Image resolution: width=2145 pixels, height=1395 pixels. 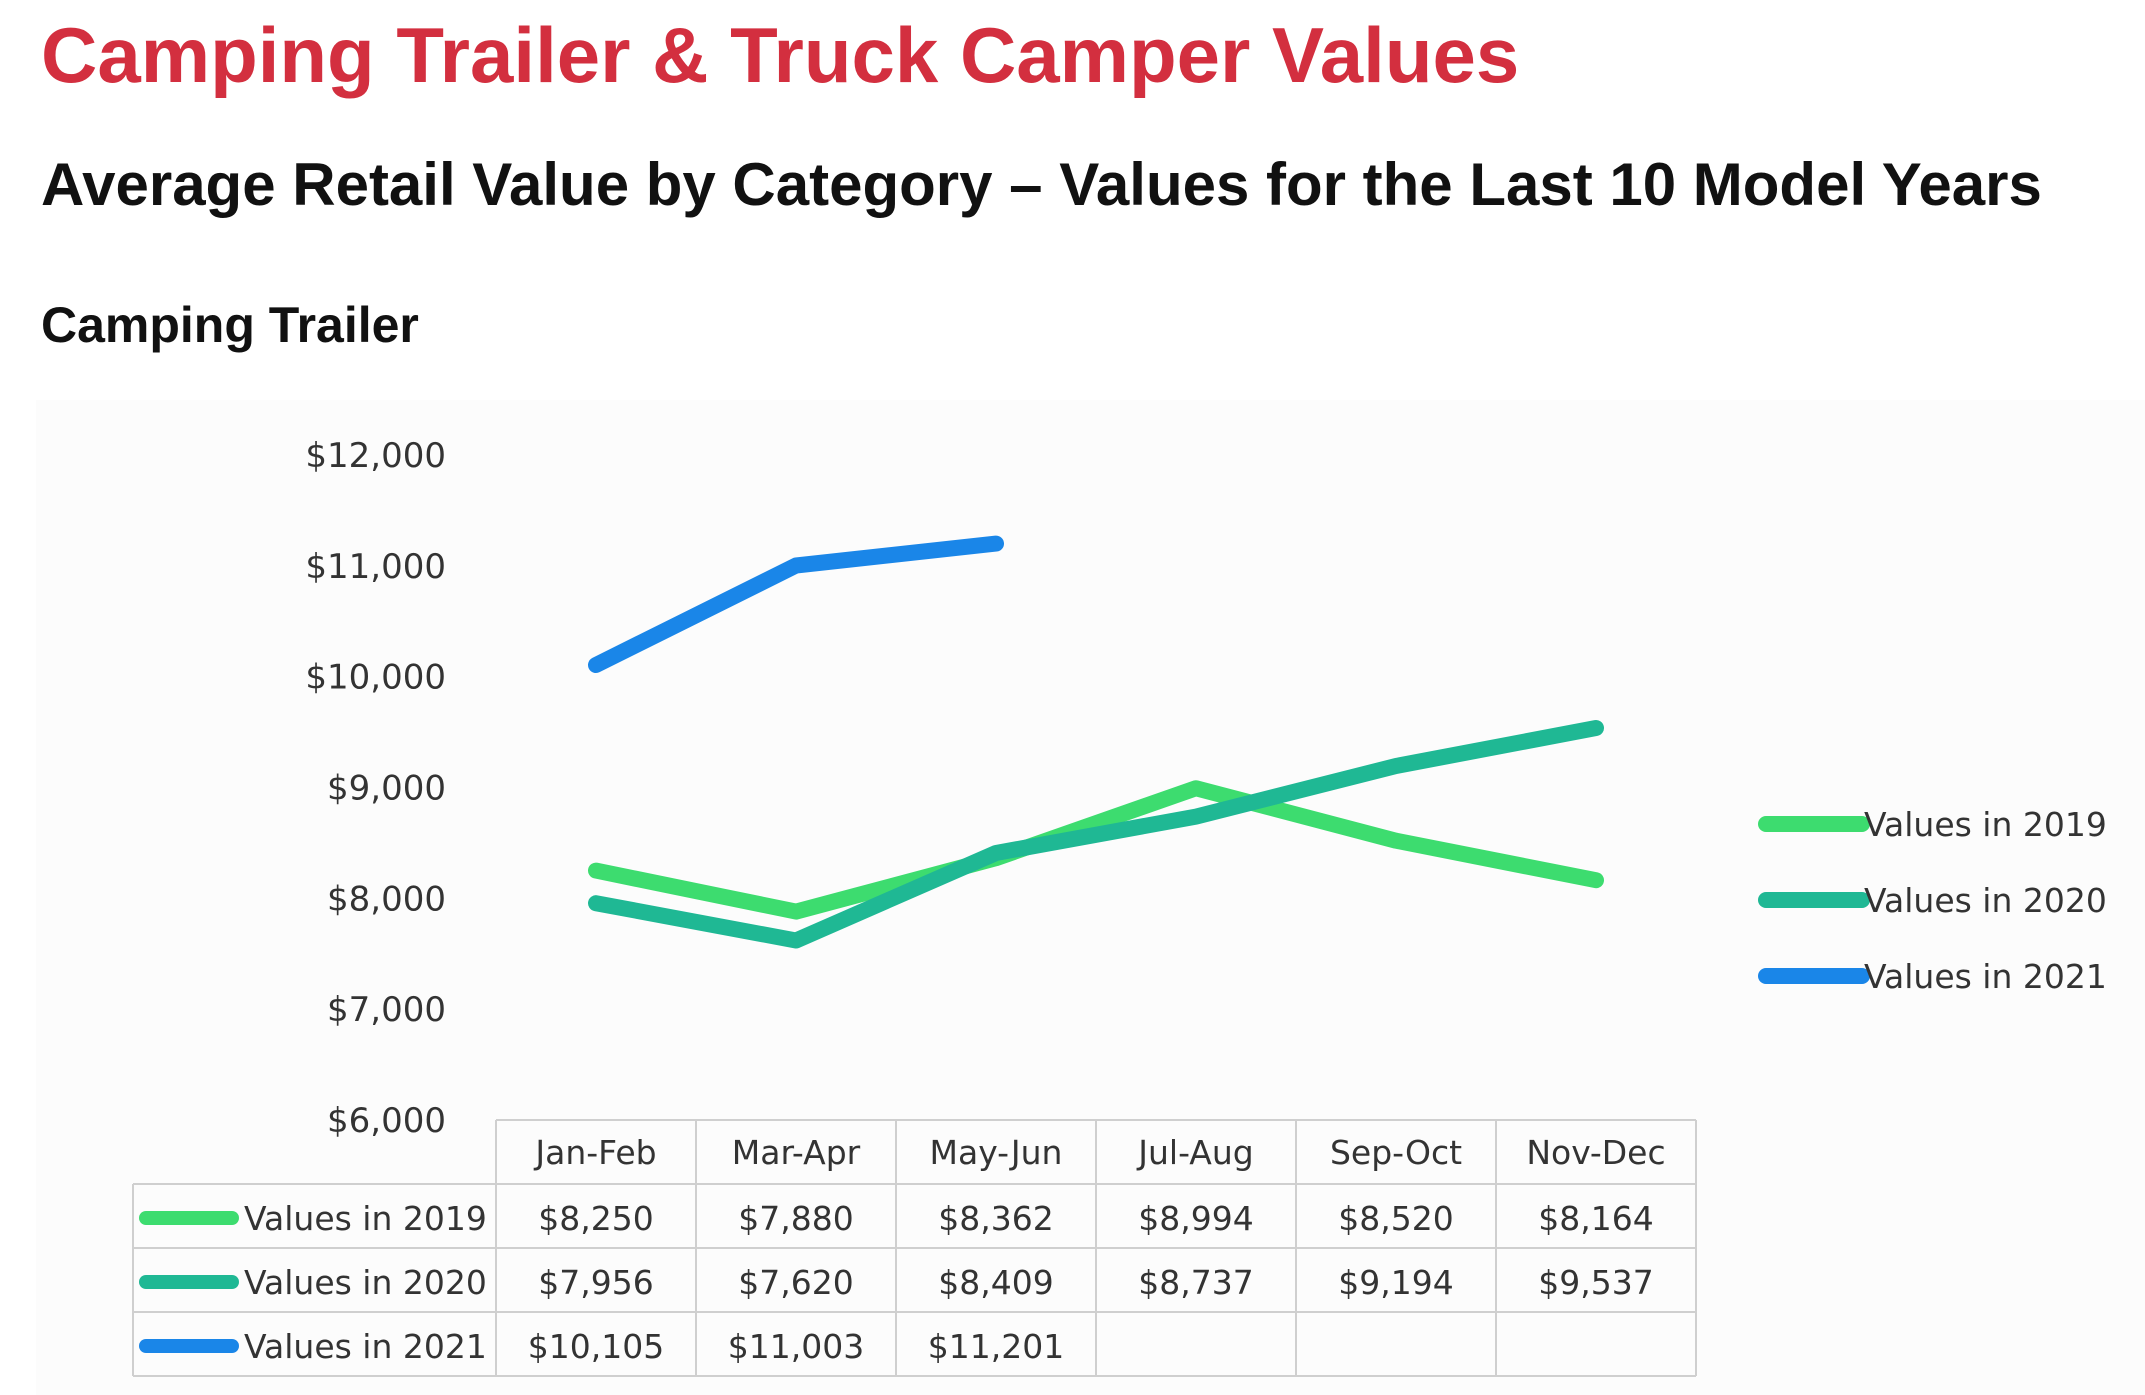 I want to click on y-tick-label: $6,000, so click(x=386, y=1121).